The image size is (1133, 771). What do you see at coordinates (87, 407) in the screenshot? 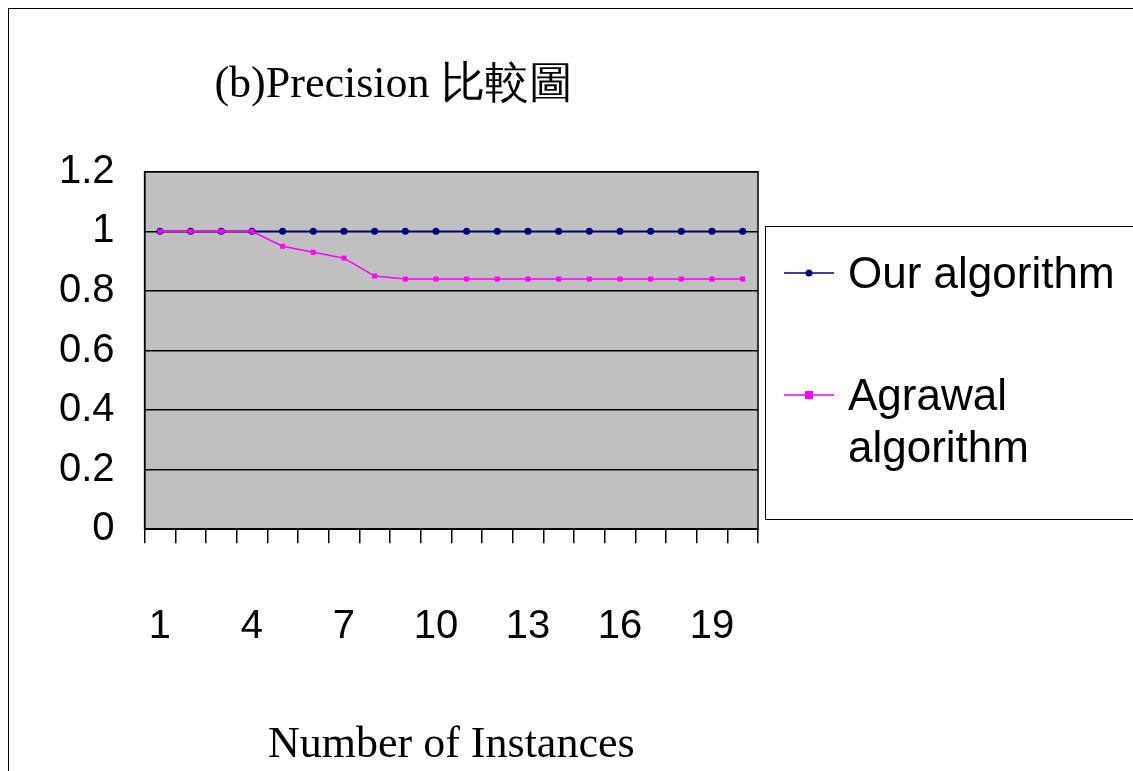
I see `y-tick-label: 0.4` at bounding box center [87, 407].